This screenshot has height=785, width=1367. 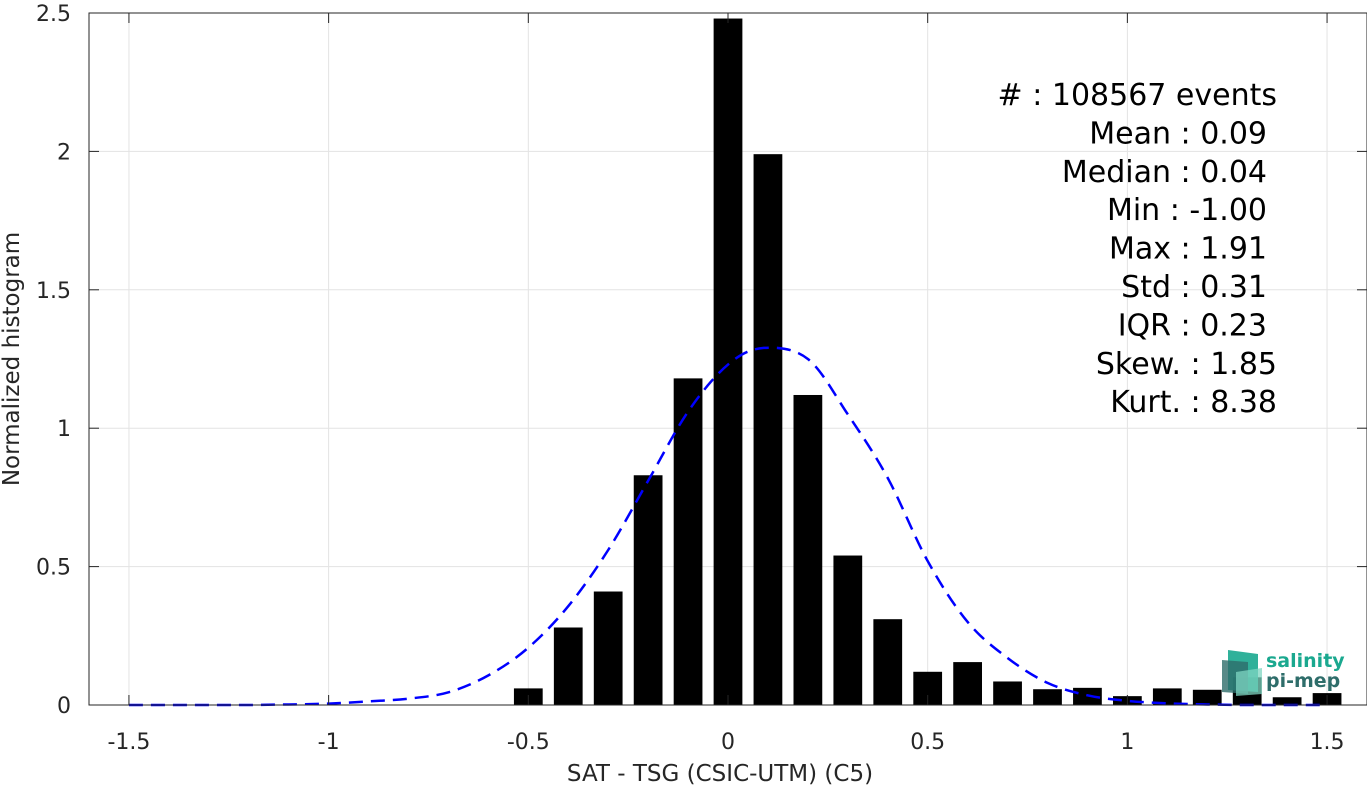 I want to click on y-tick-label: 1.5, so click(x=53, y=291).